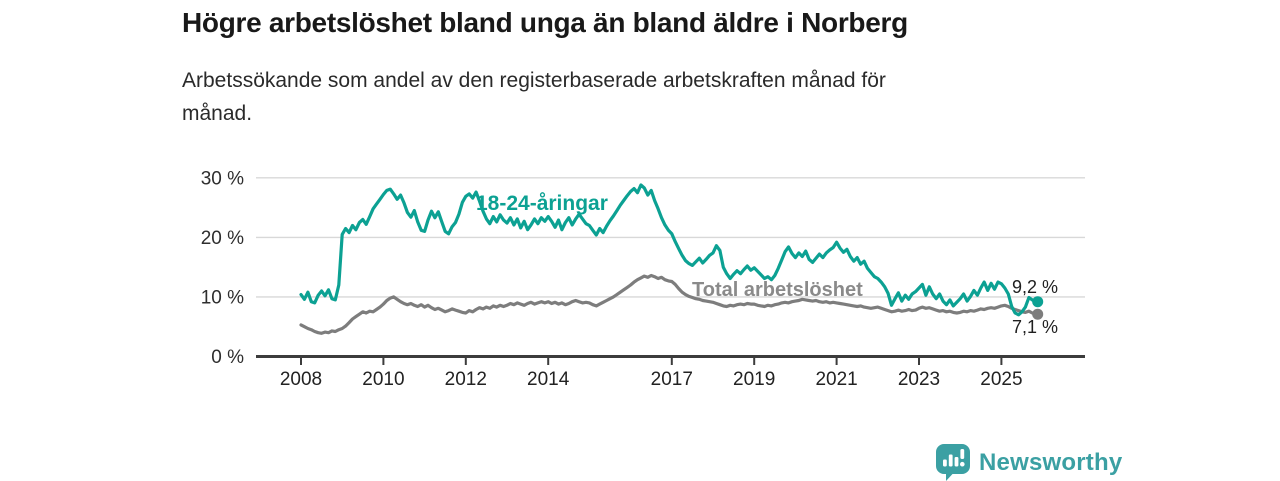 This screenshot has width=1280, height=481. I want to click on series-end-dot-total, so click(1038, 314).